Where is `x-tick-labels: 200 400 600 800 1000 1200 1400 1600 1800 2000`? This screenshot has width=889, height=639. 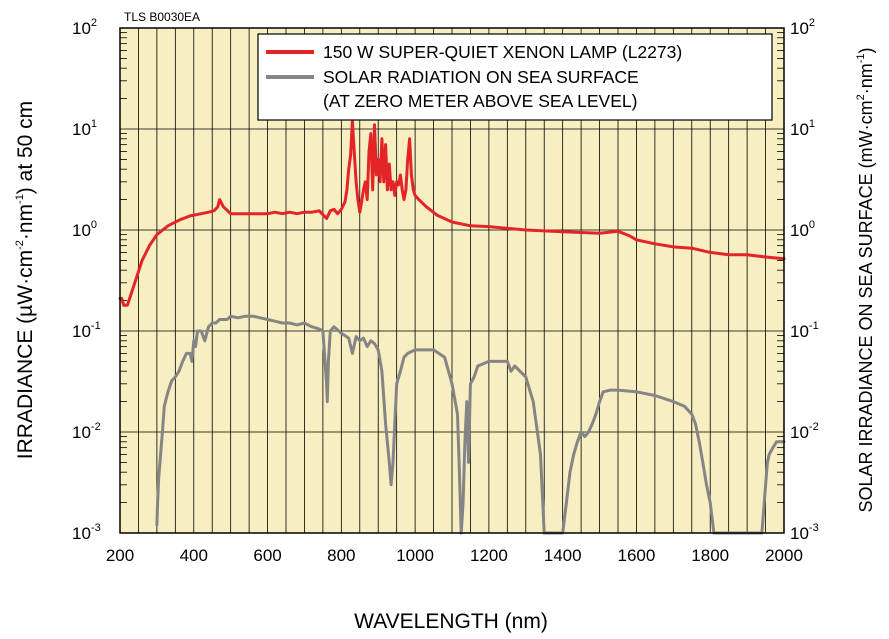
x-tick-labels: 200 400 600 800 1000 1200 1400 1600 1800 2000 is located at coordinates (454, 555).